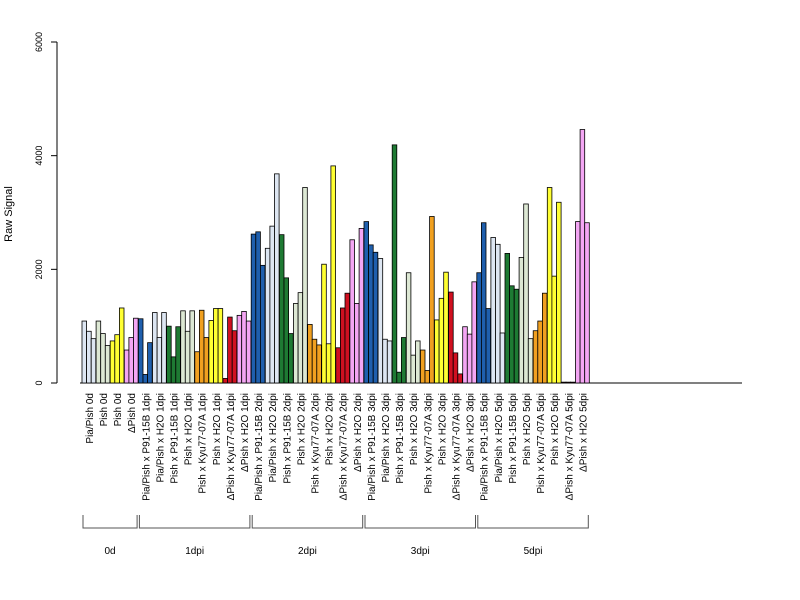 Image resolution: width=800 pixels, height=600 pixels. Describe the element at coordinates (175, 438) in the screenshot. I see `x-tick-label: Pish x P91-15B 1dpi` at that location.